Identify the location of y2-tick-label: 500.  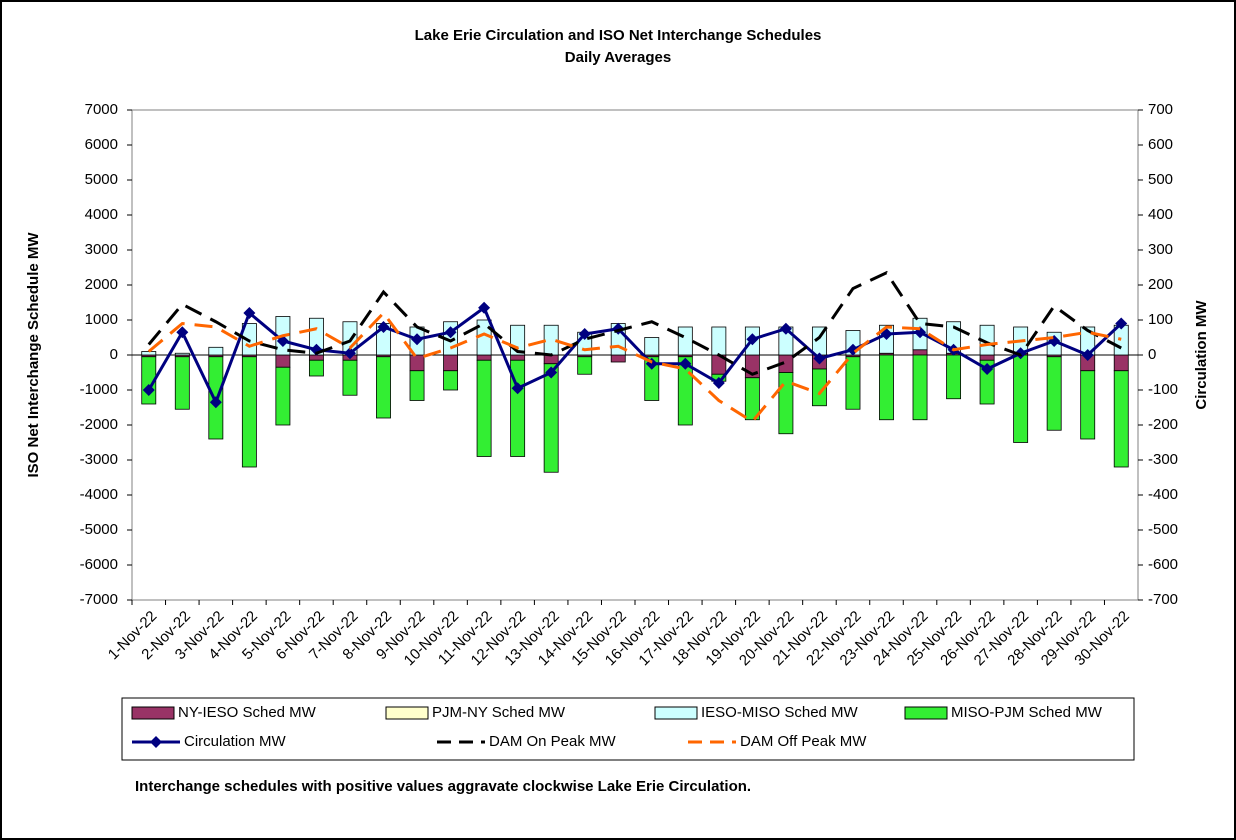
(1160, 179).